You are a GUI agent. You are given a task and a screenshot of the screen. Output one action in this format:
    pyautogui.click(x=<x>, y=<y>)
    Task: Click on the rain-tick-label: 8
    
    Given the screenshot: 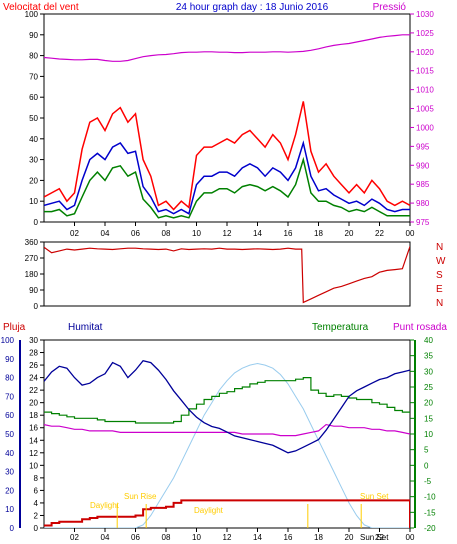 What is the action you would take?
    pyautogui.click(x=36, y=478)
    